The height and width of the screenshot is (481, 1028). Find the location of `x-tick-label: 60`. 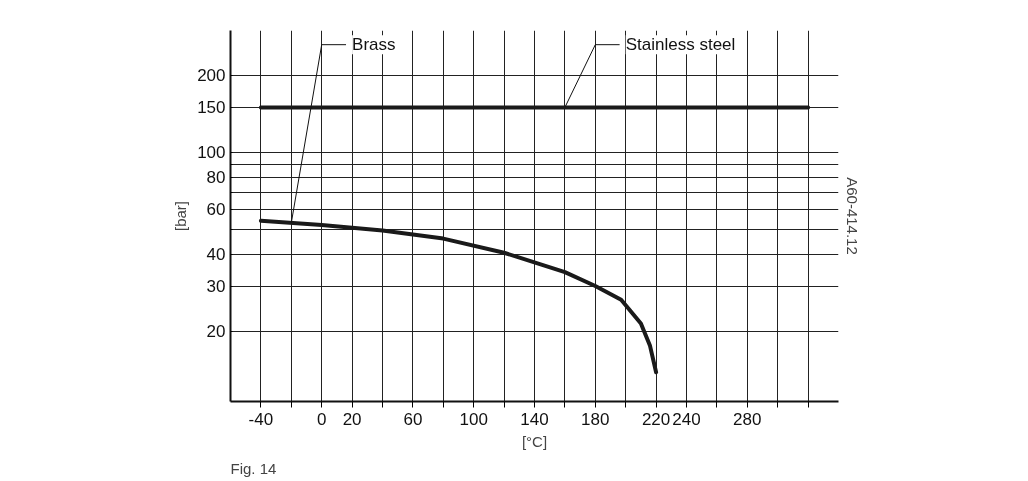

x-tick-label: 60 is located at coordinates (413, 419).